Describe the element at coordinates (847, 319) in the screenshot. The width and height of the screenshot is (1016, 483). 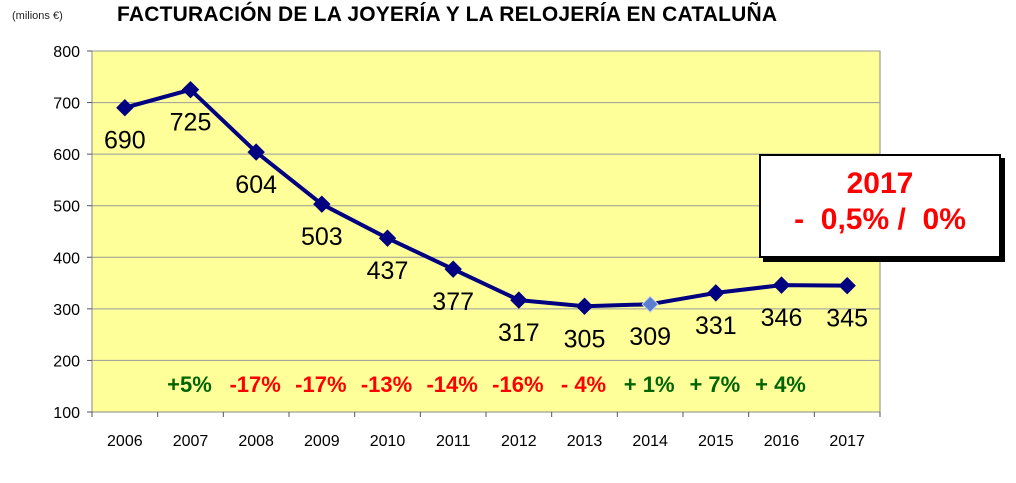
I see `data-label: 345` at that location.